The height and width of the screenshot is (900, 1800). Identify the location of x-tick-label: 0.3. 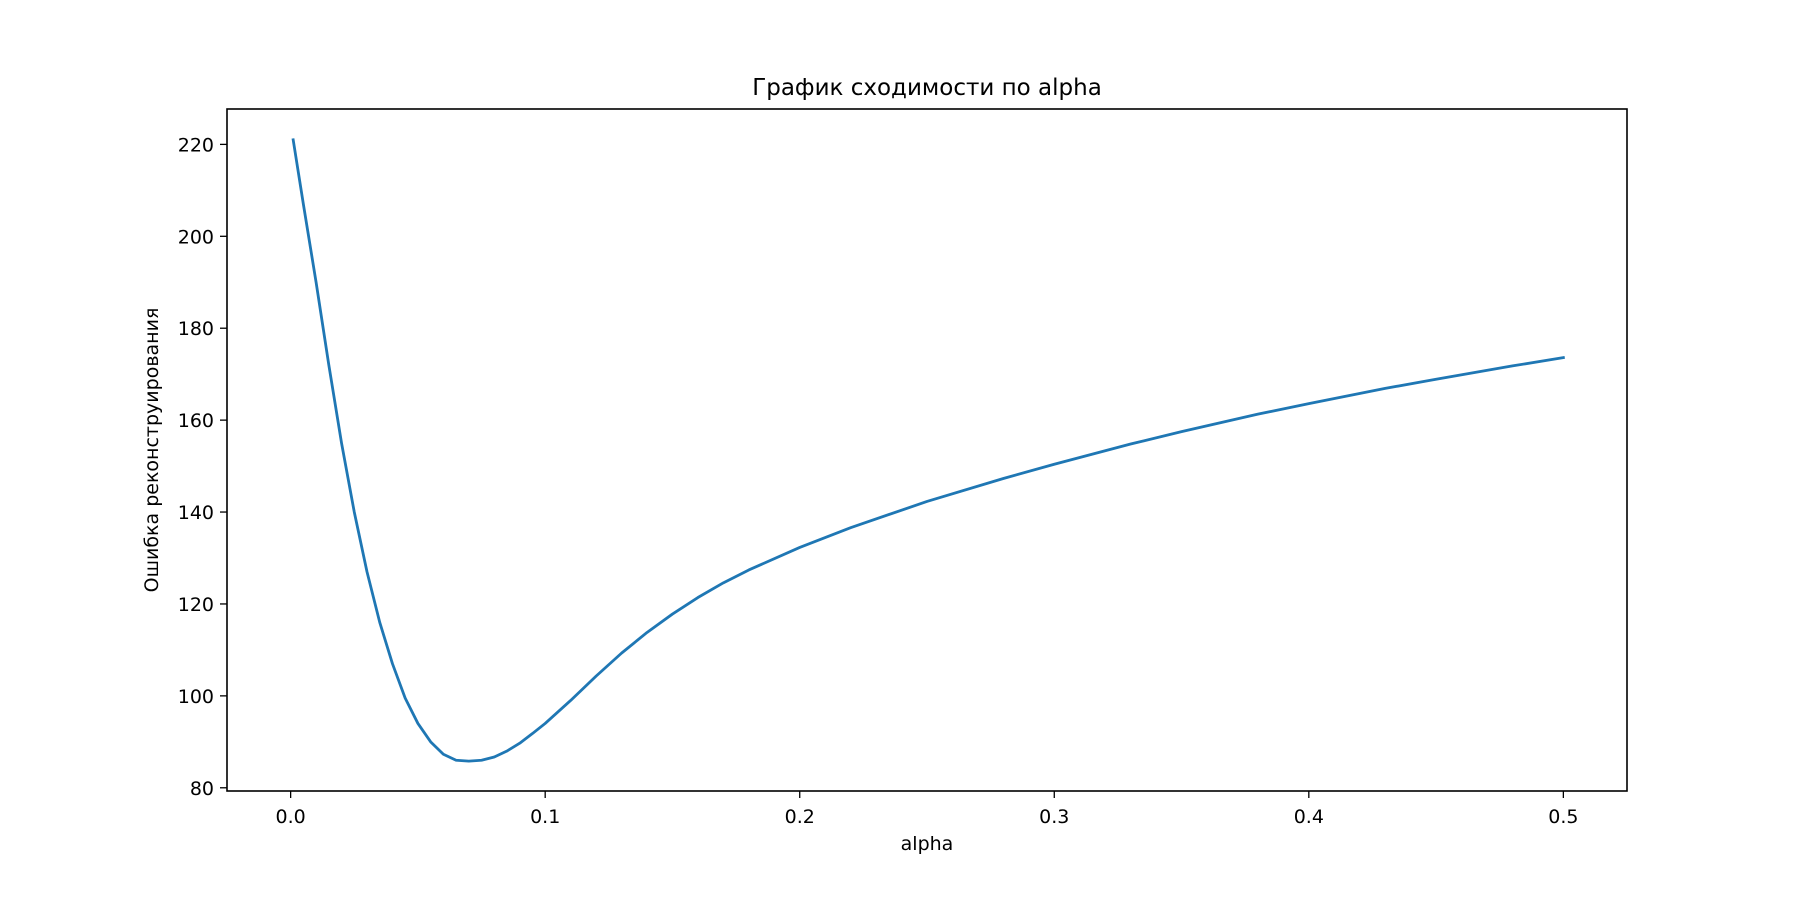
(1054, 817).